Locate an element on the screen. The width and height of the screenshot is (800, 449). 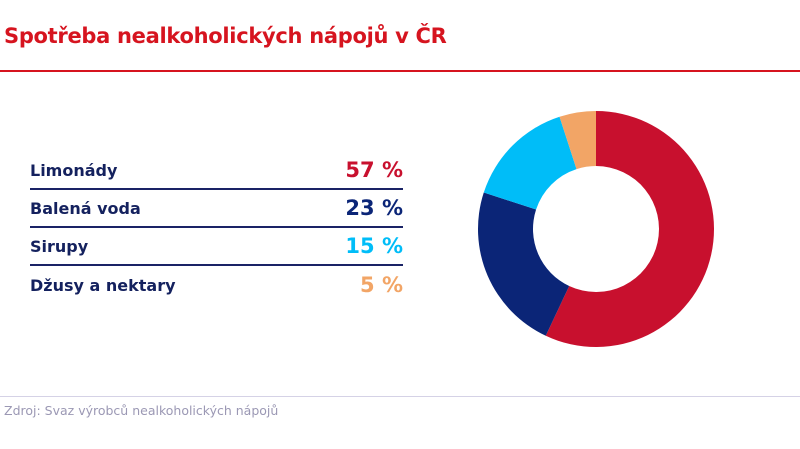
legend-row: Limonády 57 % is located at coordinates (216, 171).